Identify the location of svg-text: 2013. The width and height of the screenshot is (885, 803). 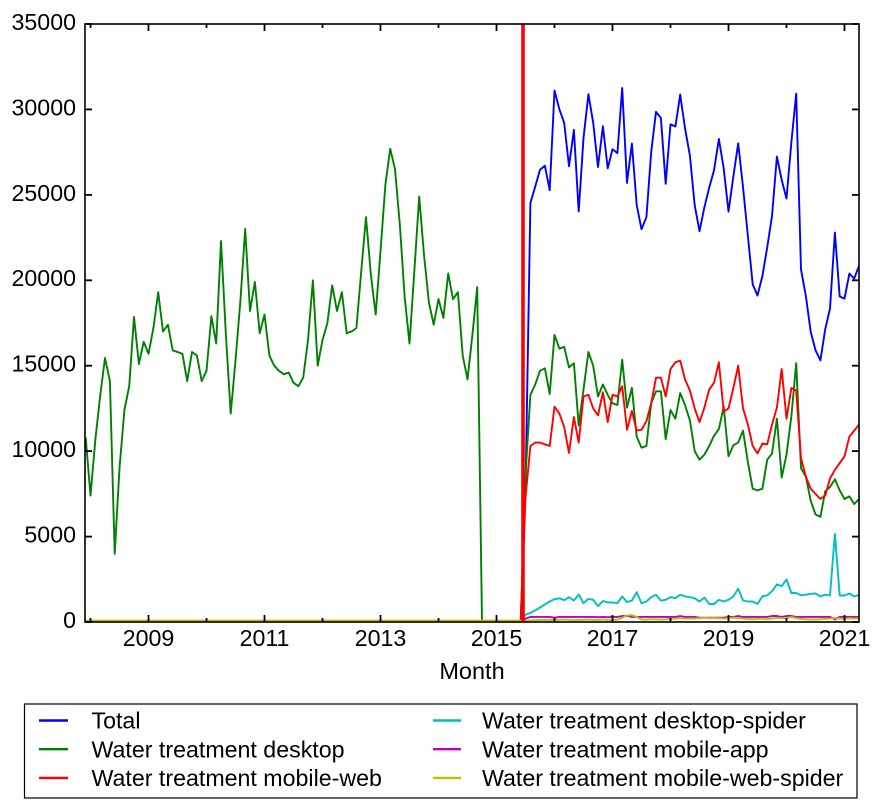
(381, 638).